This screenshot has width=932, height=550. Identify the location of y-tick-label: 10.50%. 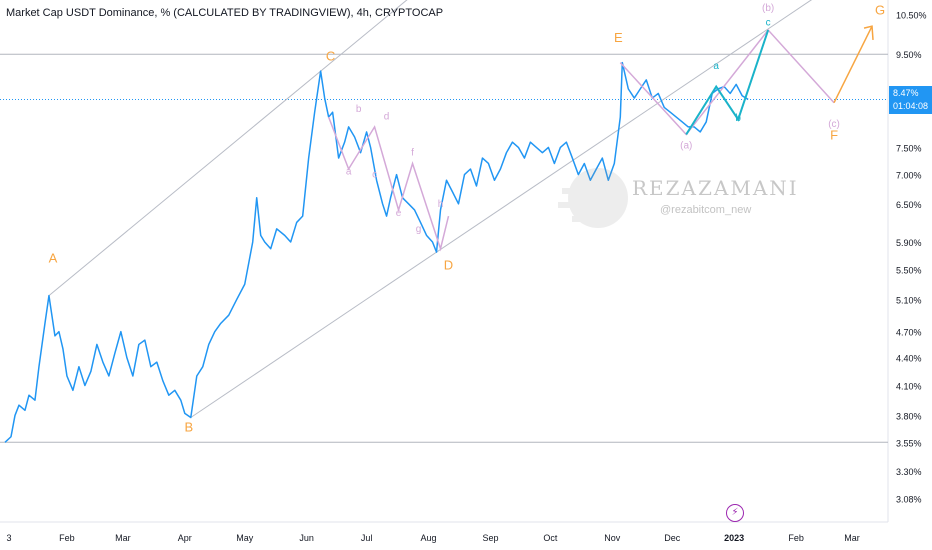
(911, 16).